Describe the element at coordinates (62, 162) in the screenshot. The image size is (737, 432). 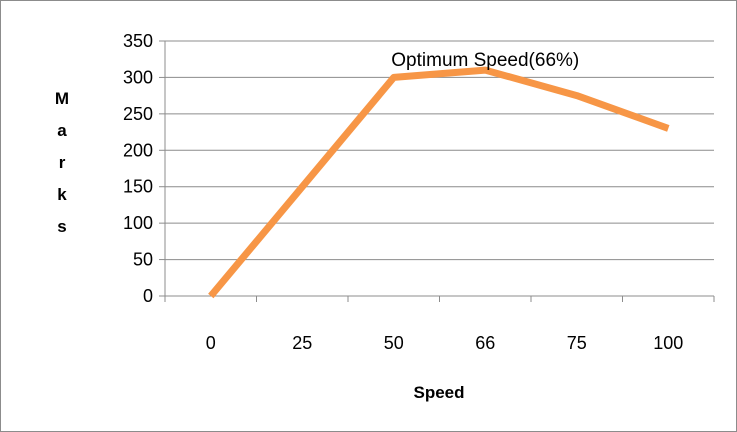
I see `y-axis-title-letter: r` at that location.